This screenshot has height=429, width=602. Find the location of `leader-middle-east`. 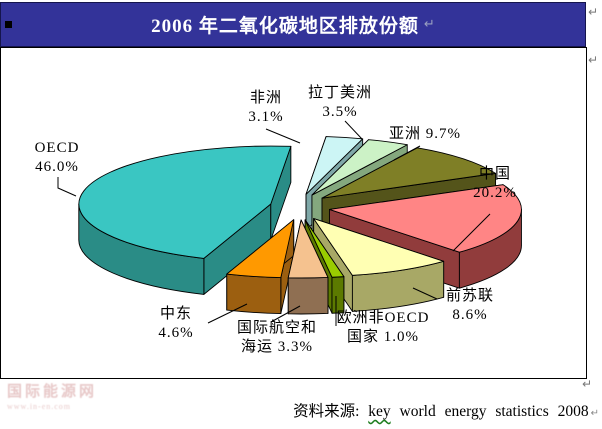

leader-middle-east is located at coordinates (227, 313).